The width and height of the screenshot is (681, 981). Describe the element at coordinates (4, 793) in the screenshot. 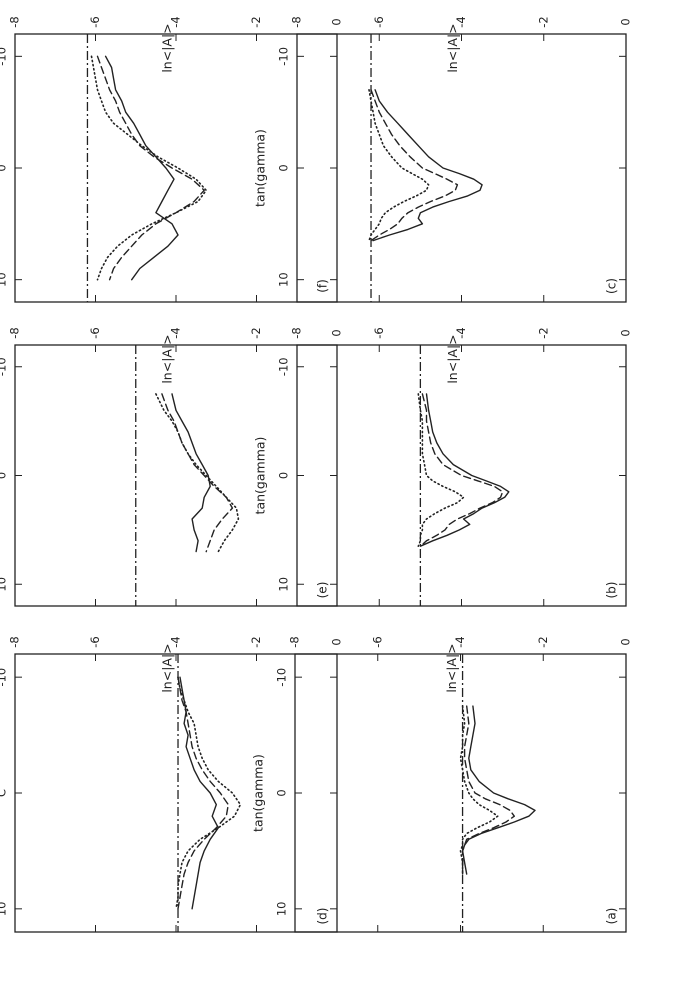

I see `x-tick-label: C` at that location.